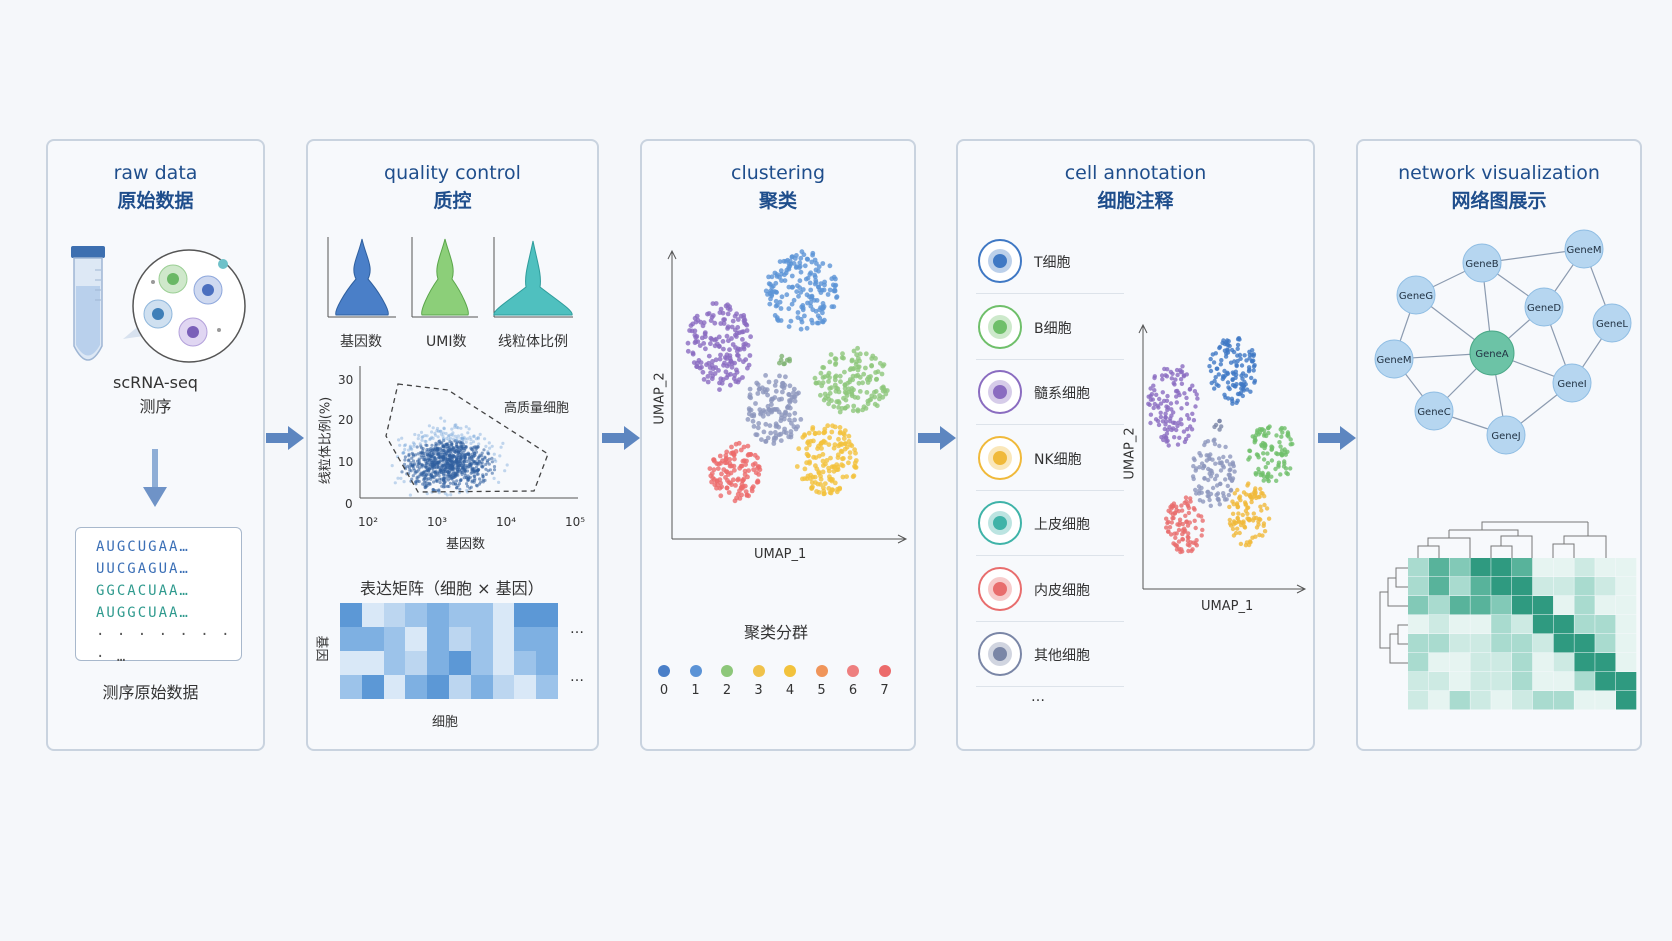 The width and height of the screenshot is (1672, 941). What do you see at coordinates (1000, 523) in the screenshot?
I see `cell-icon` at bounding box center [1000, 523].